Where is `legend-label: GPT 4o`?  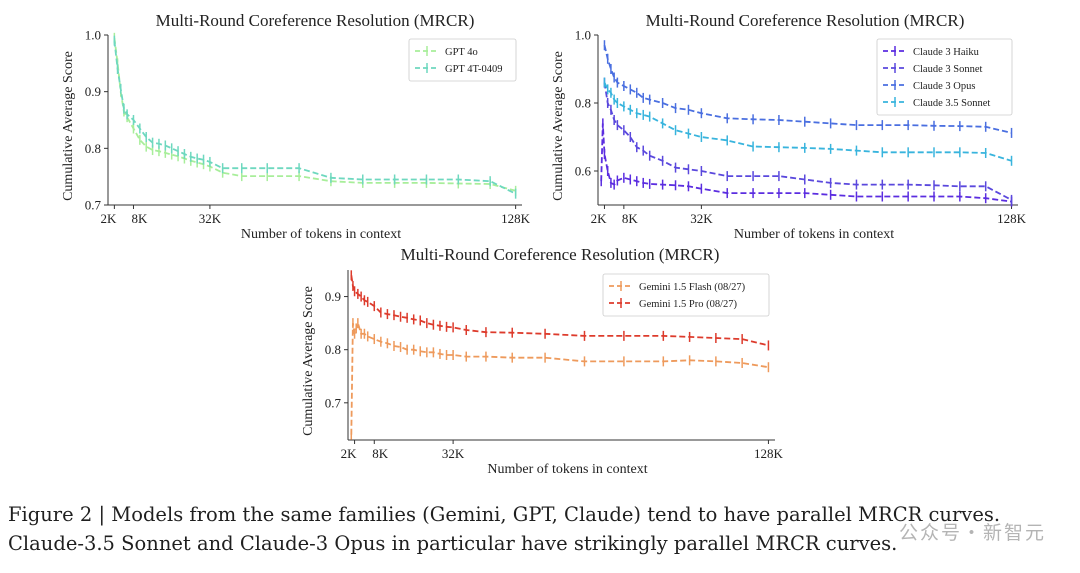 legend-label: GPT 4o is located at coordinates (461, 52).